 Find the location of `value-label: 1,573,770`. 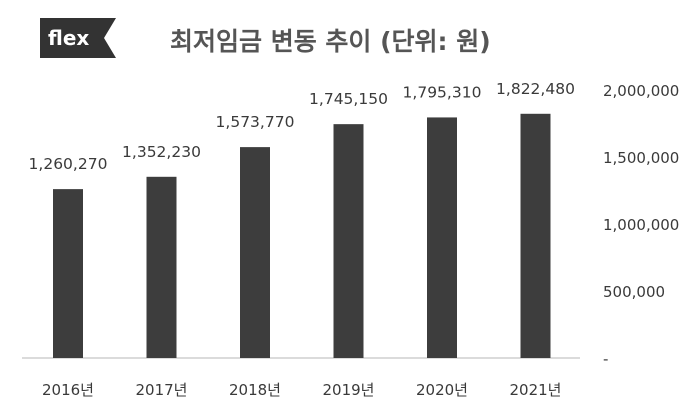

value-label: 1,573,770 is located at coordinates (255, 122).